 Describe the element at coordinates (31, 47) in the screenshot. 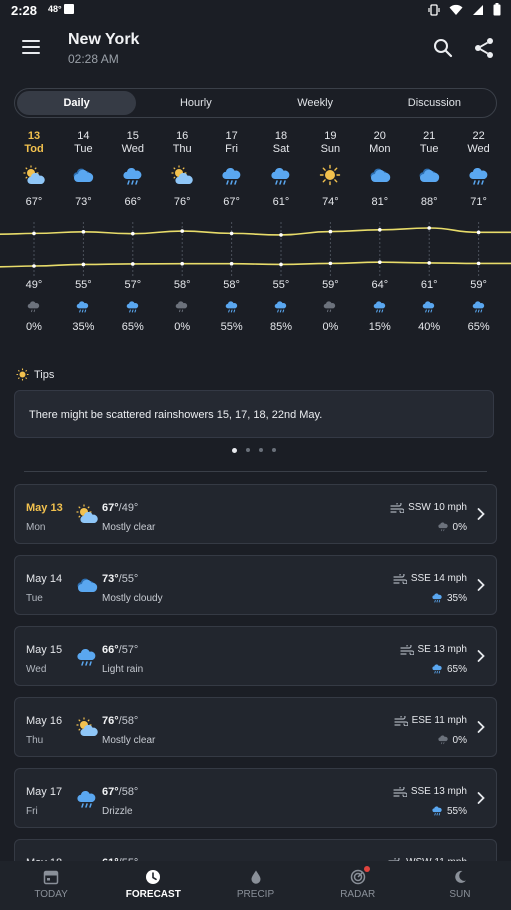

I see `menu-icon` at that location.